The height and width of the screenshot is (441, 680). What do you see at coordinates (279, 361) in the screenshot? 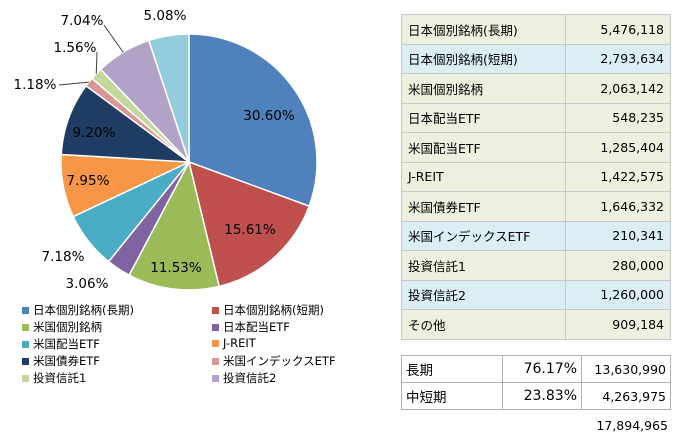
I see `legend-label: 米国インデックスETF` at bounding box center [279, 361].